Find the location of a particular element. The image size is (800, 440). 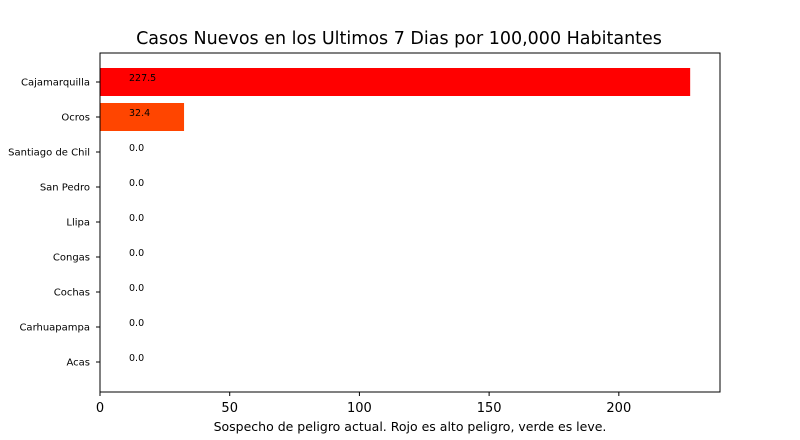

data-labels-group: 227.5 32.4 0.0 0.0 0.0 0.0 0.0 0.0 0.0 is located at coordinates (142, 218).